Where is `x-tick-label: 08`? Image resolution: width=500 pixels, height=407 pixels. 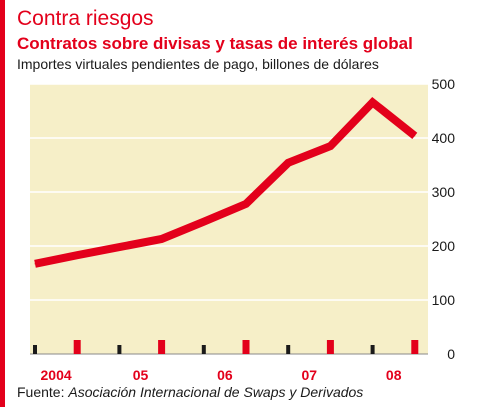
x-tick-label: 08 is located at coordinates (394, 375).